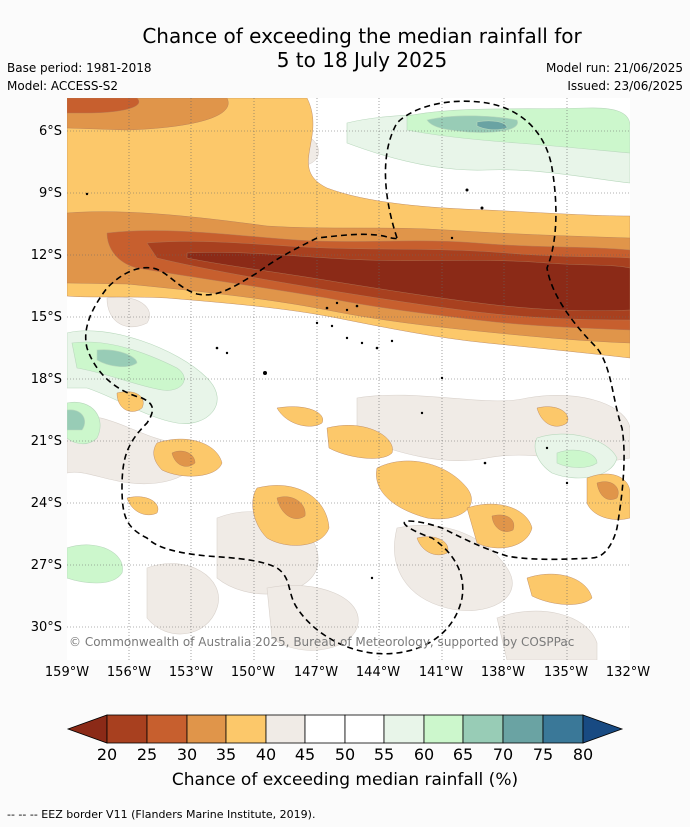  I want to click on lon-label-150w: 150°W, so click(253, 672).